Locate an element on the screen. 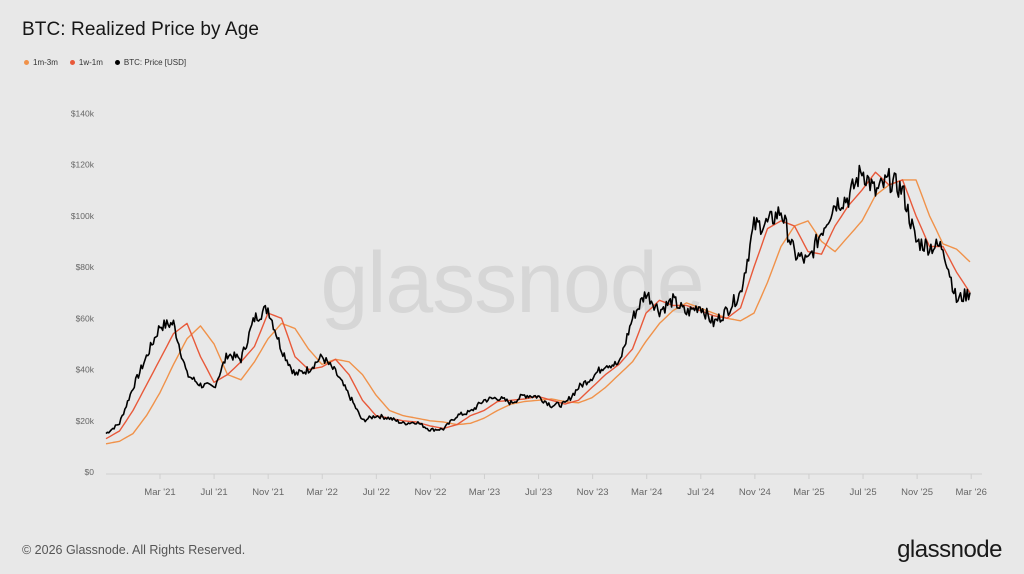  y-tick-label: $60k is located at coordinates (85, 318).